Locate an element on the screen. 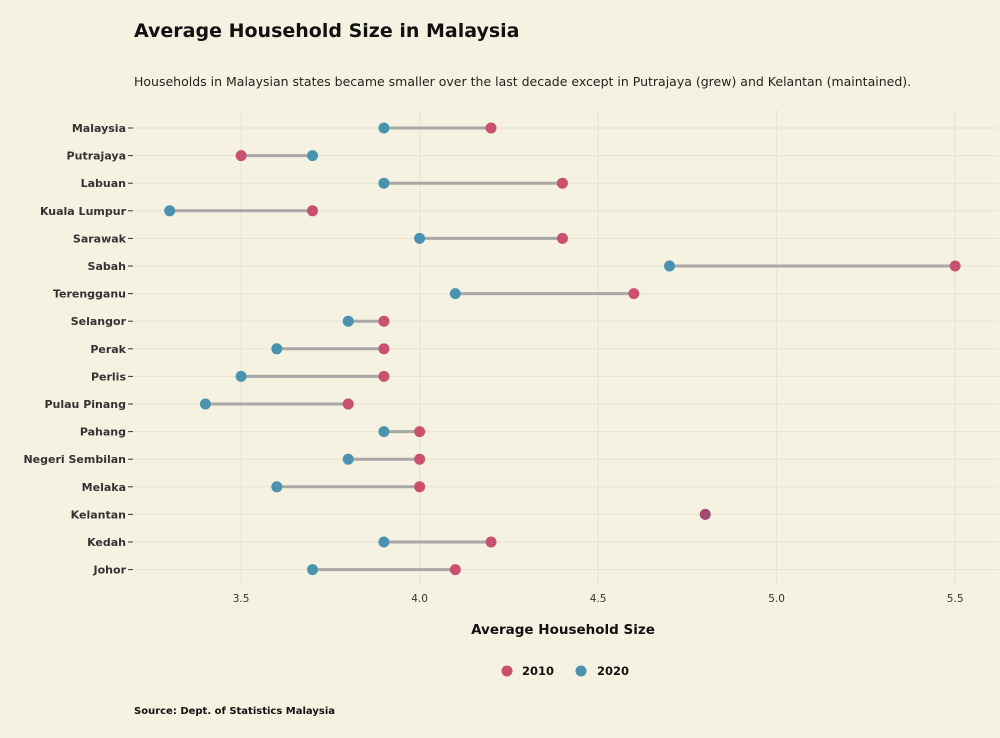  point-2020-sabah is located at coordinates (670, 266).